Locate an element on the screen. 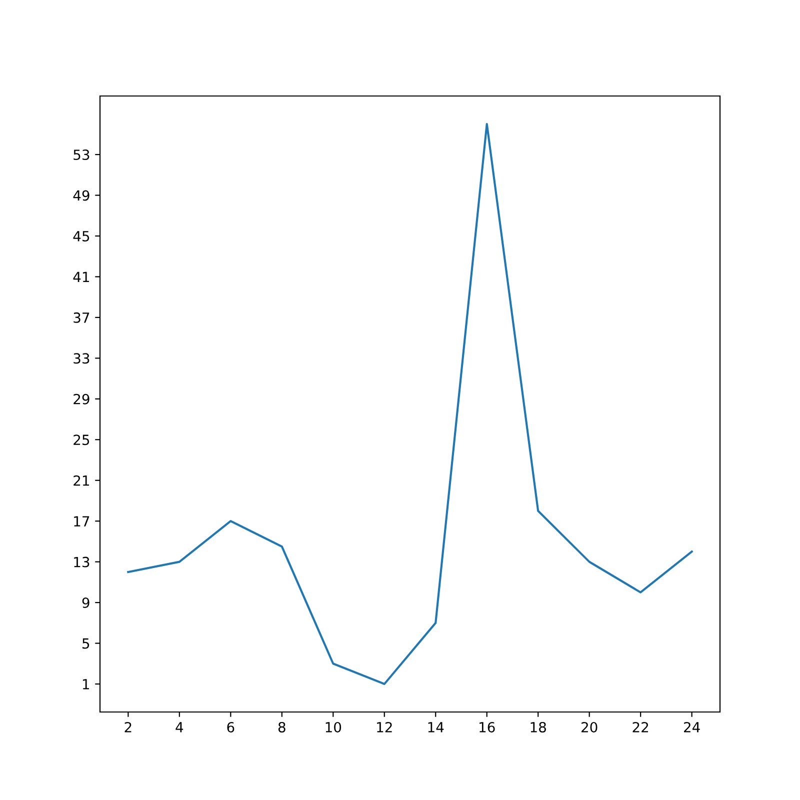 The image size is (800, 800). y-tick-label: 13 is located at coordinates (82, 562).